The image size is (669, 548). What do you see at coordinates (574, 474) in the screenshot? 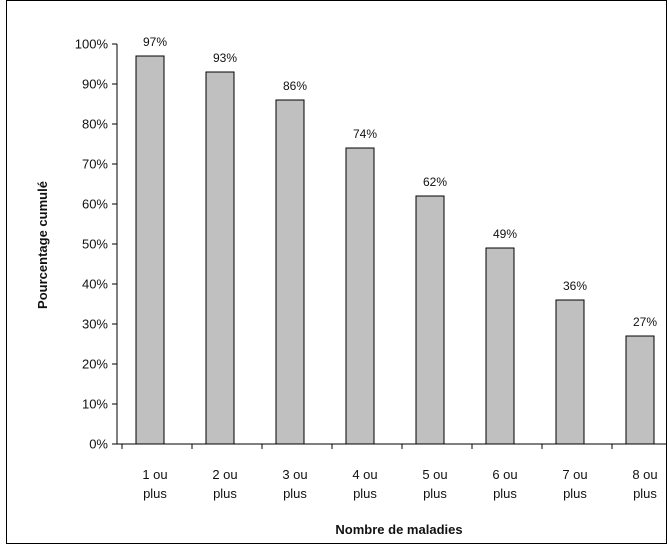
I see `category-label: 7 ou` at bounding box center [574, 474].